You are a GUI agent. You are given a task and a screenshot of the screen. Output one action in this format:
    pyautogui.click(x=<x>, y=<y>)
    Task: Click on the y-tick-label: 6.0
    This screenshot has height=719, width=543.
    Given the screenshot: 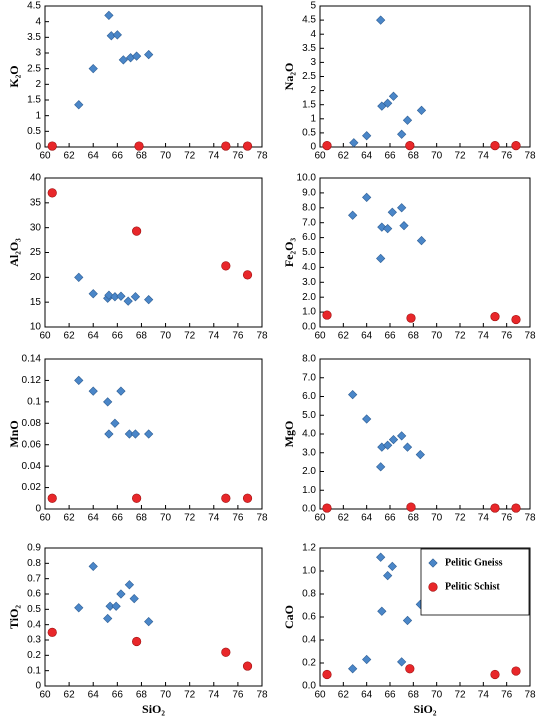 What is the action you would take?
    pyautogui.click(x=309, y=396)
    